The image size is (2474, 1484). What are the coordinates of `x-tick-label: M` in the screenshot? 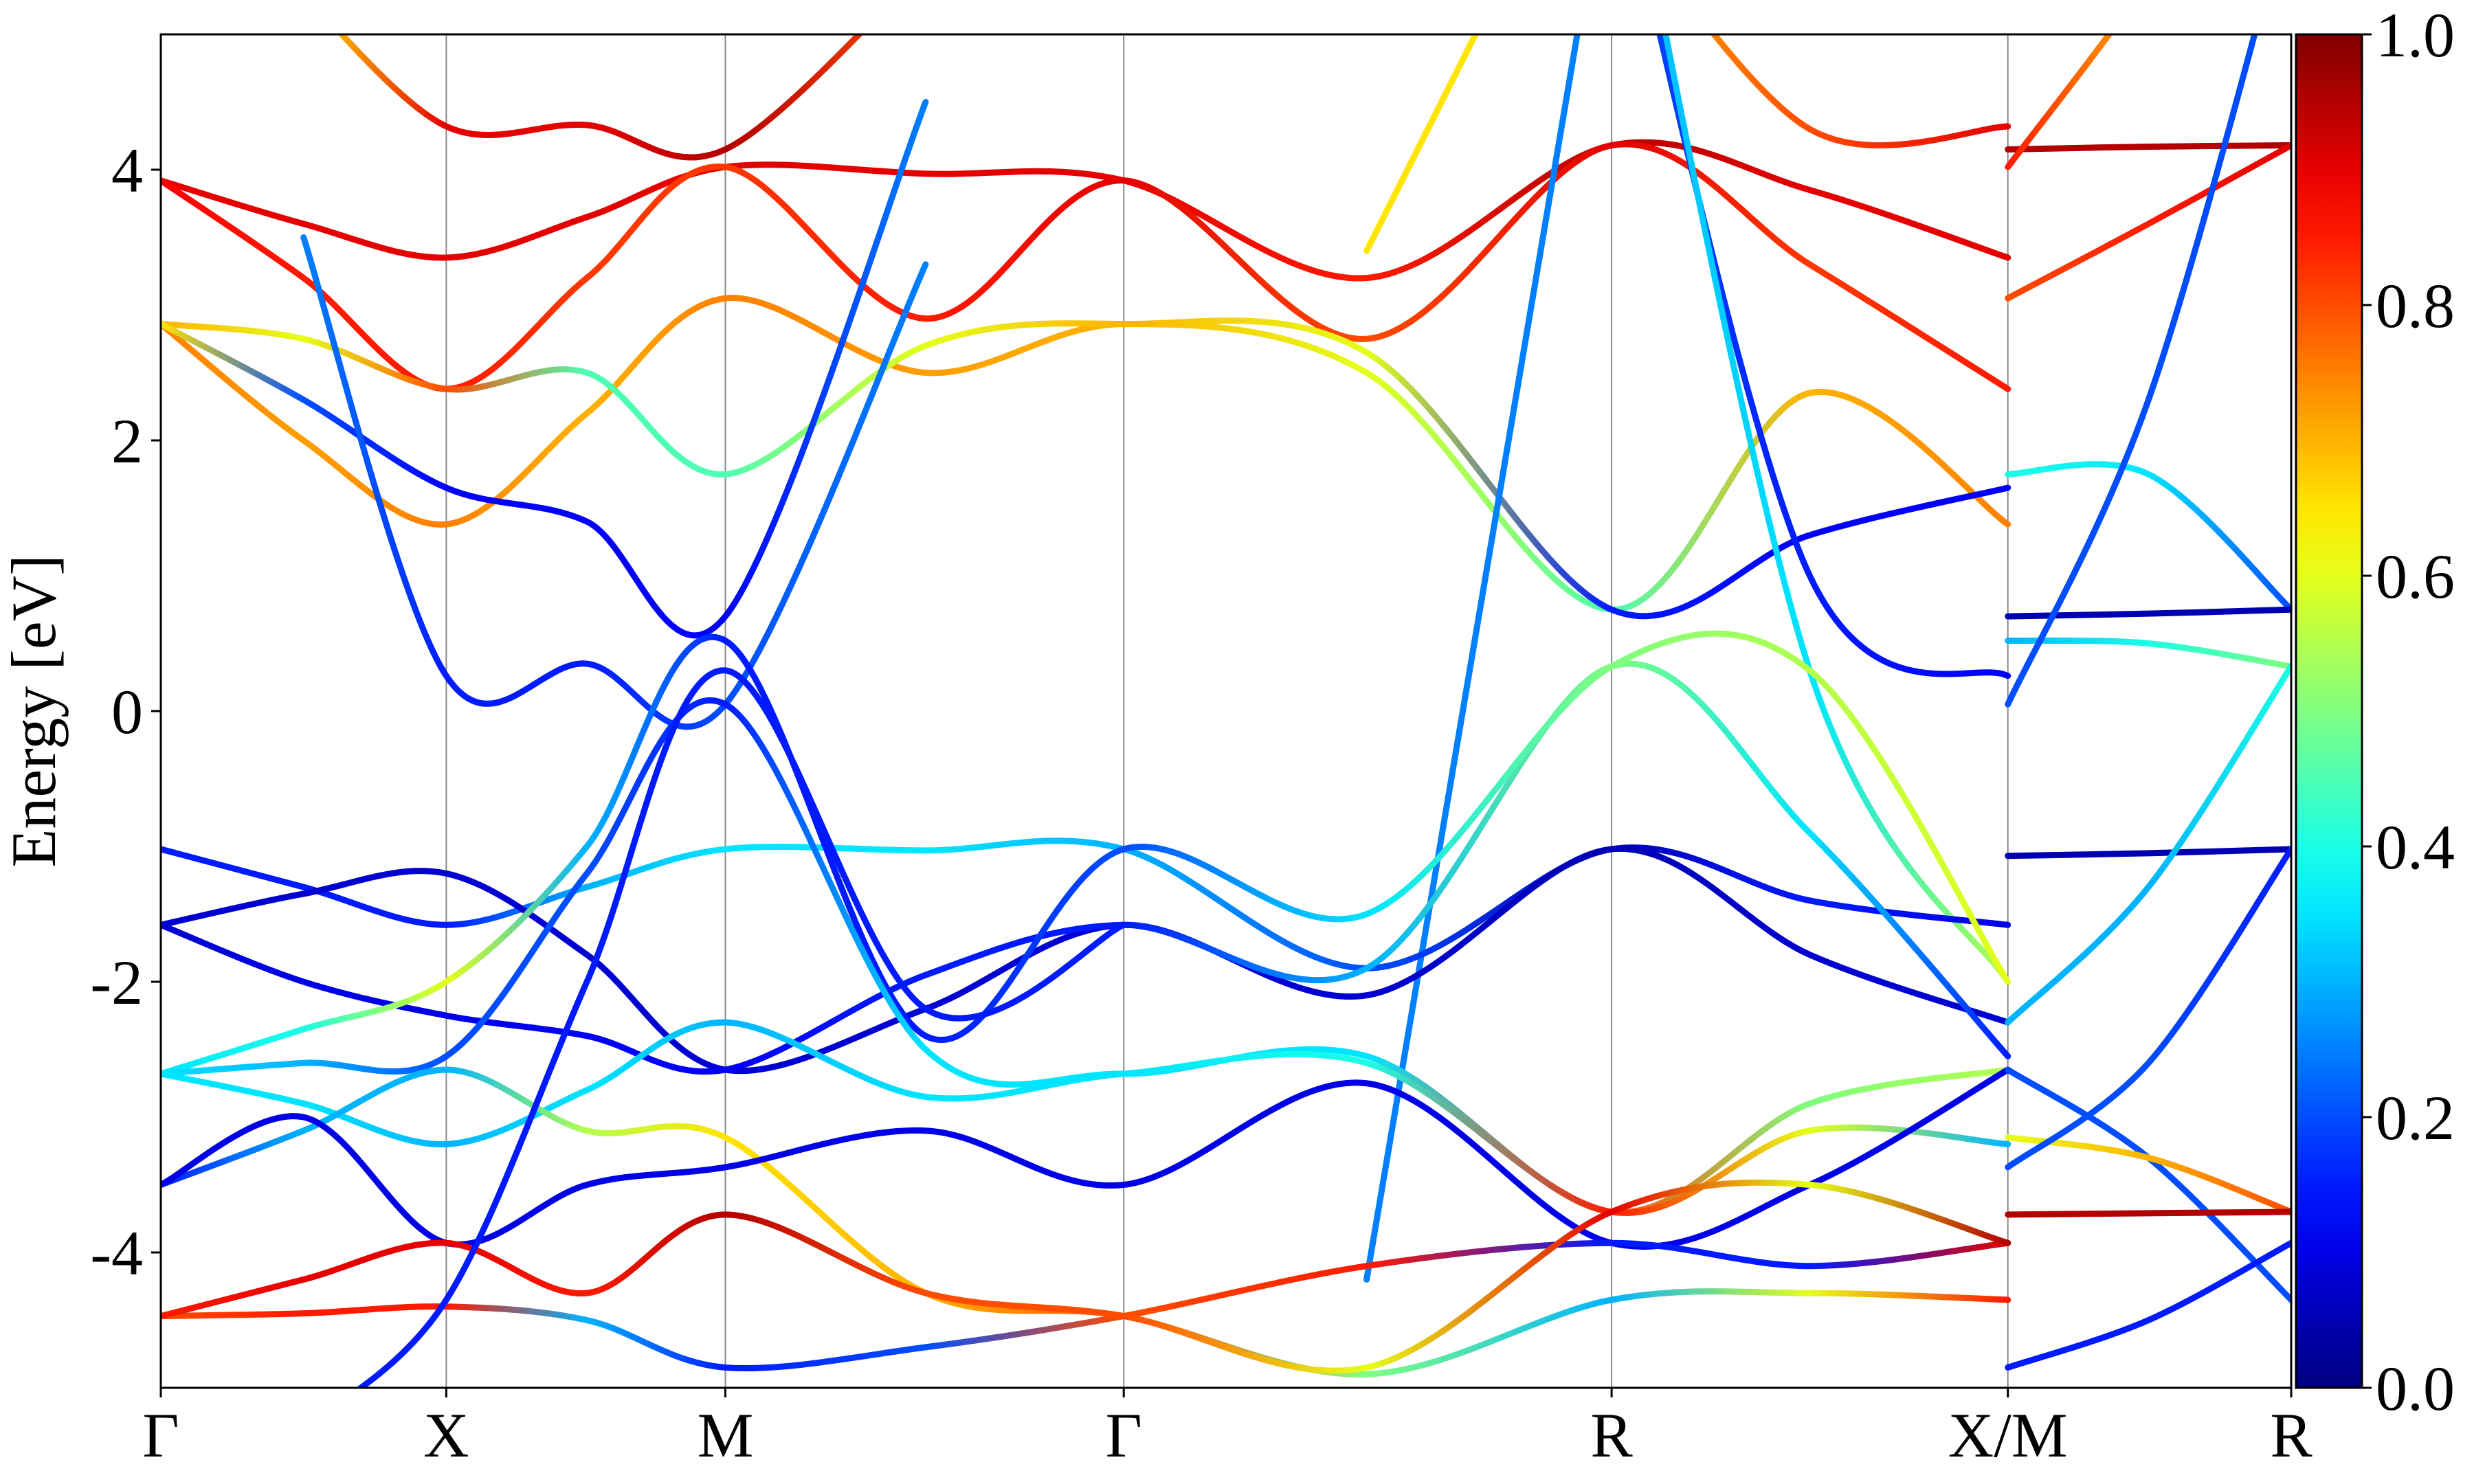 It's located at (726, 1435).